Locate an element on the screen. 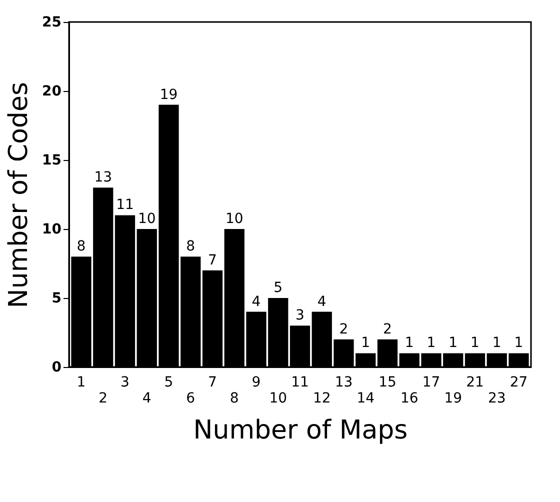  x-tick-label: 16 is located at coordinates (409, 398).